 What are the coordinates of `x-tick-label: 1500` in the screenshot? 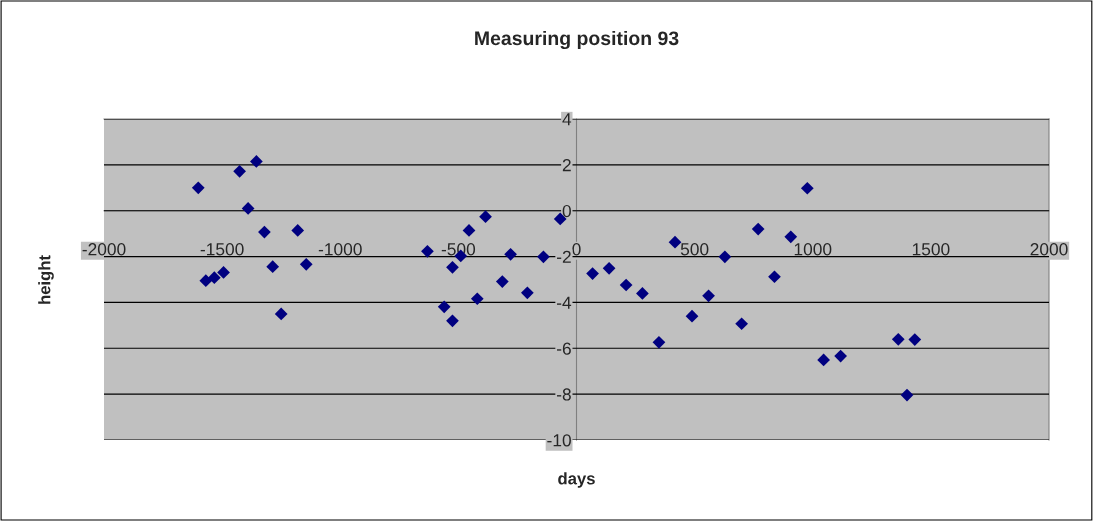 It's located at (931, 249).